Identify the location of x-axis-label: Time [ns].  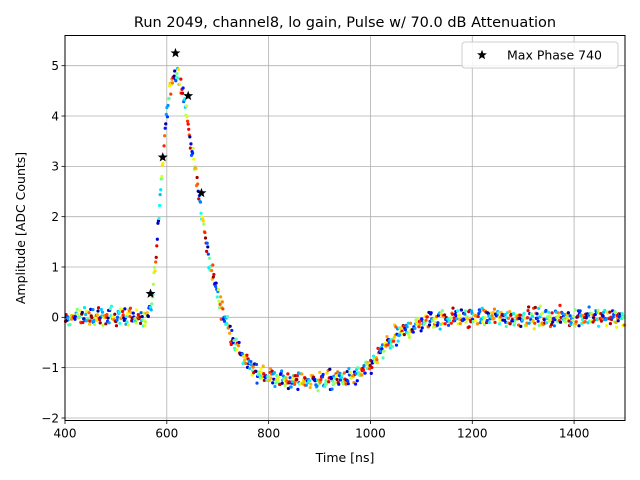
(345, 457).